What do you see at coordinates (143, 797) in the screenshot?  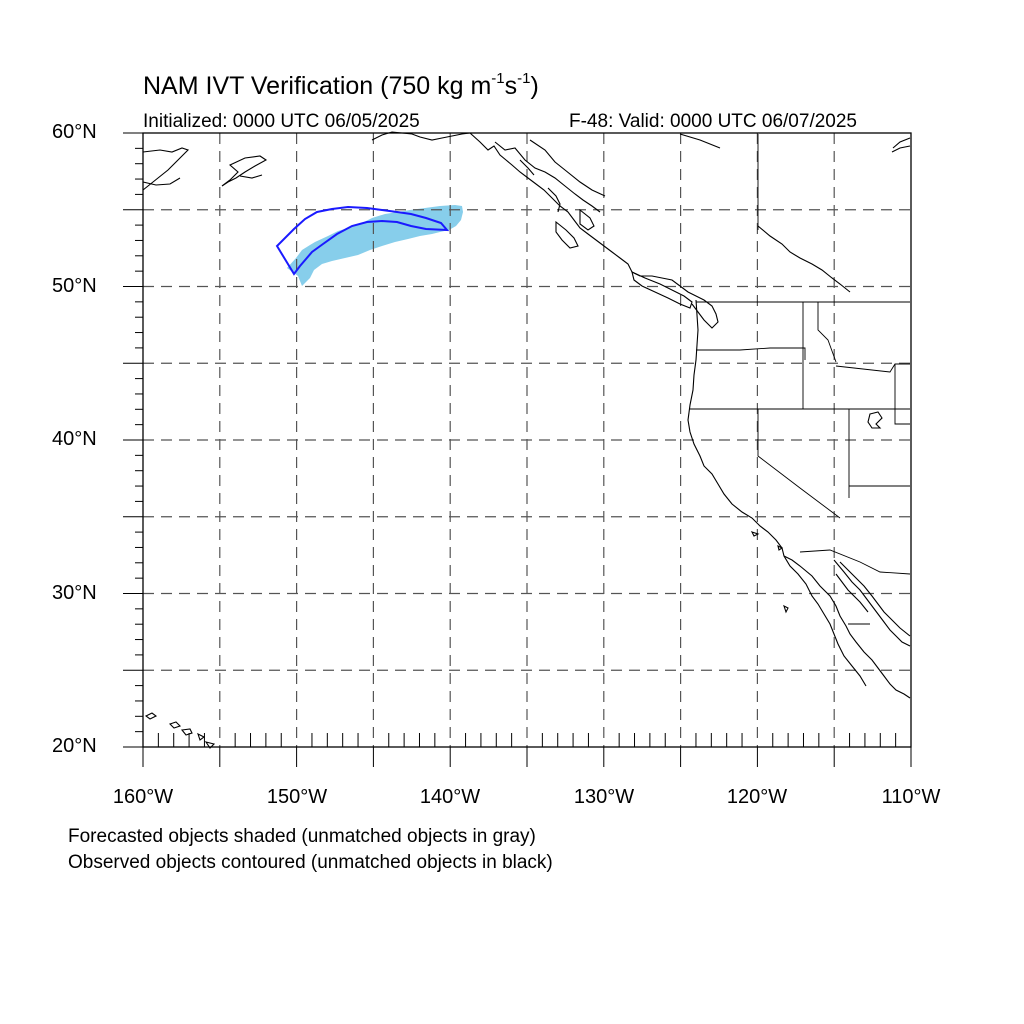 I see `lon-label-160w: 160°W` at bounding box center [143, 797].